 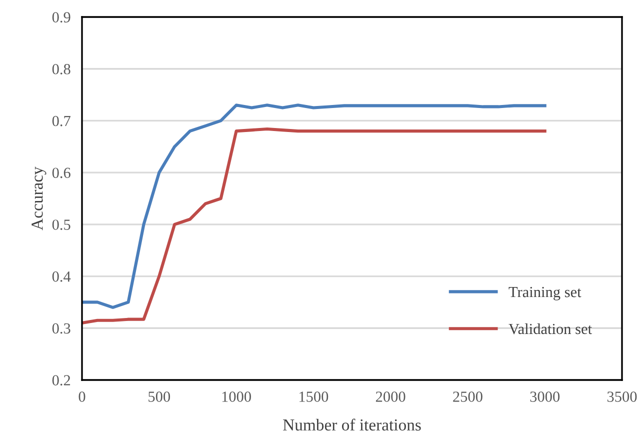 What do you see at coordinates (39, 198) in the screenshot?
I see `y-axis-title: Accuracy` at bounding box center [39, 198].